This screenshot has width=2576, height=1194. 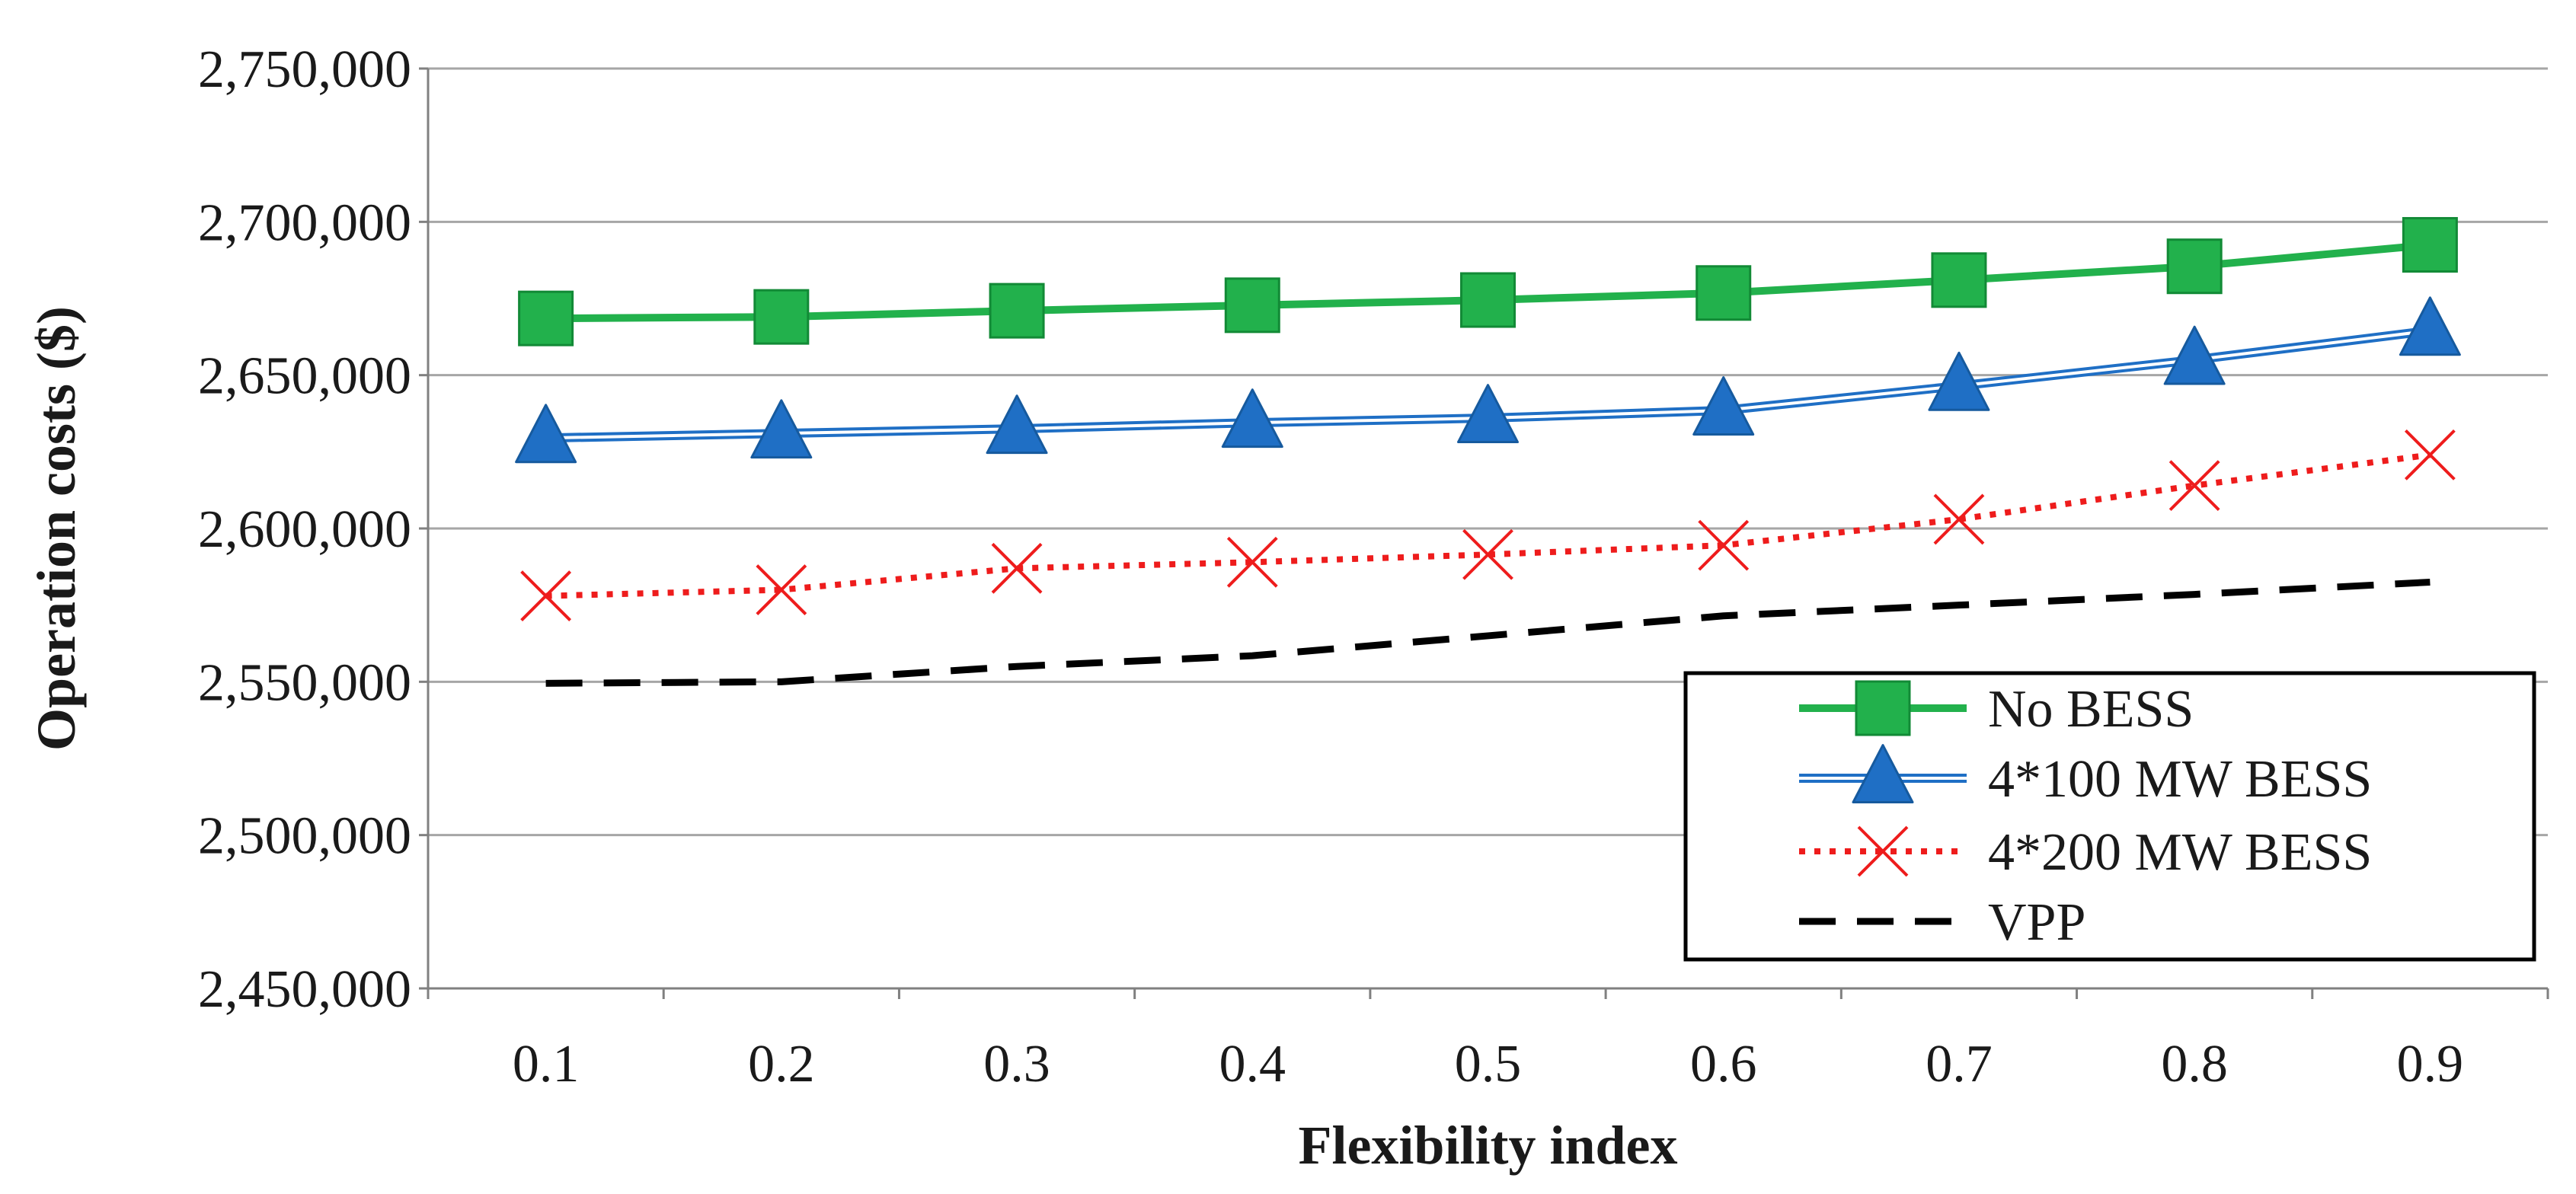 I want to click on x-tick-label: 0.5, so click(x=1489, y=1064).